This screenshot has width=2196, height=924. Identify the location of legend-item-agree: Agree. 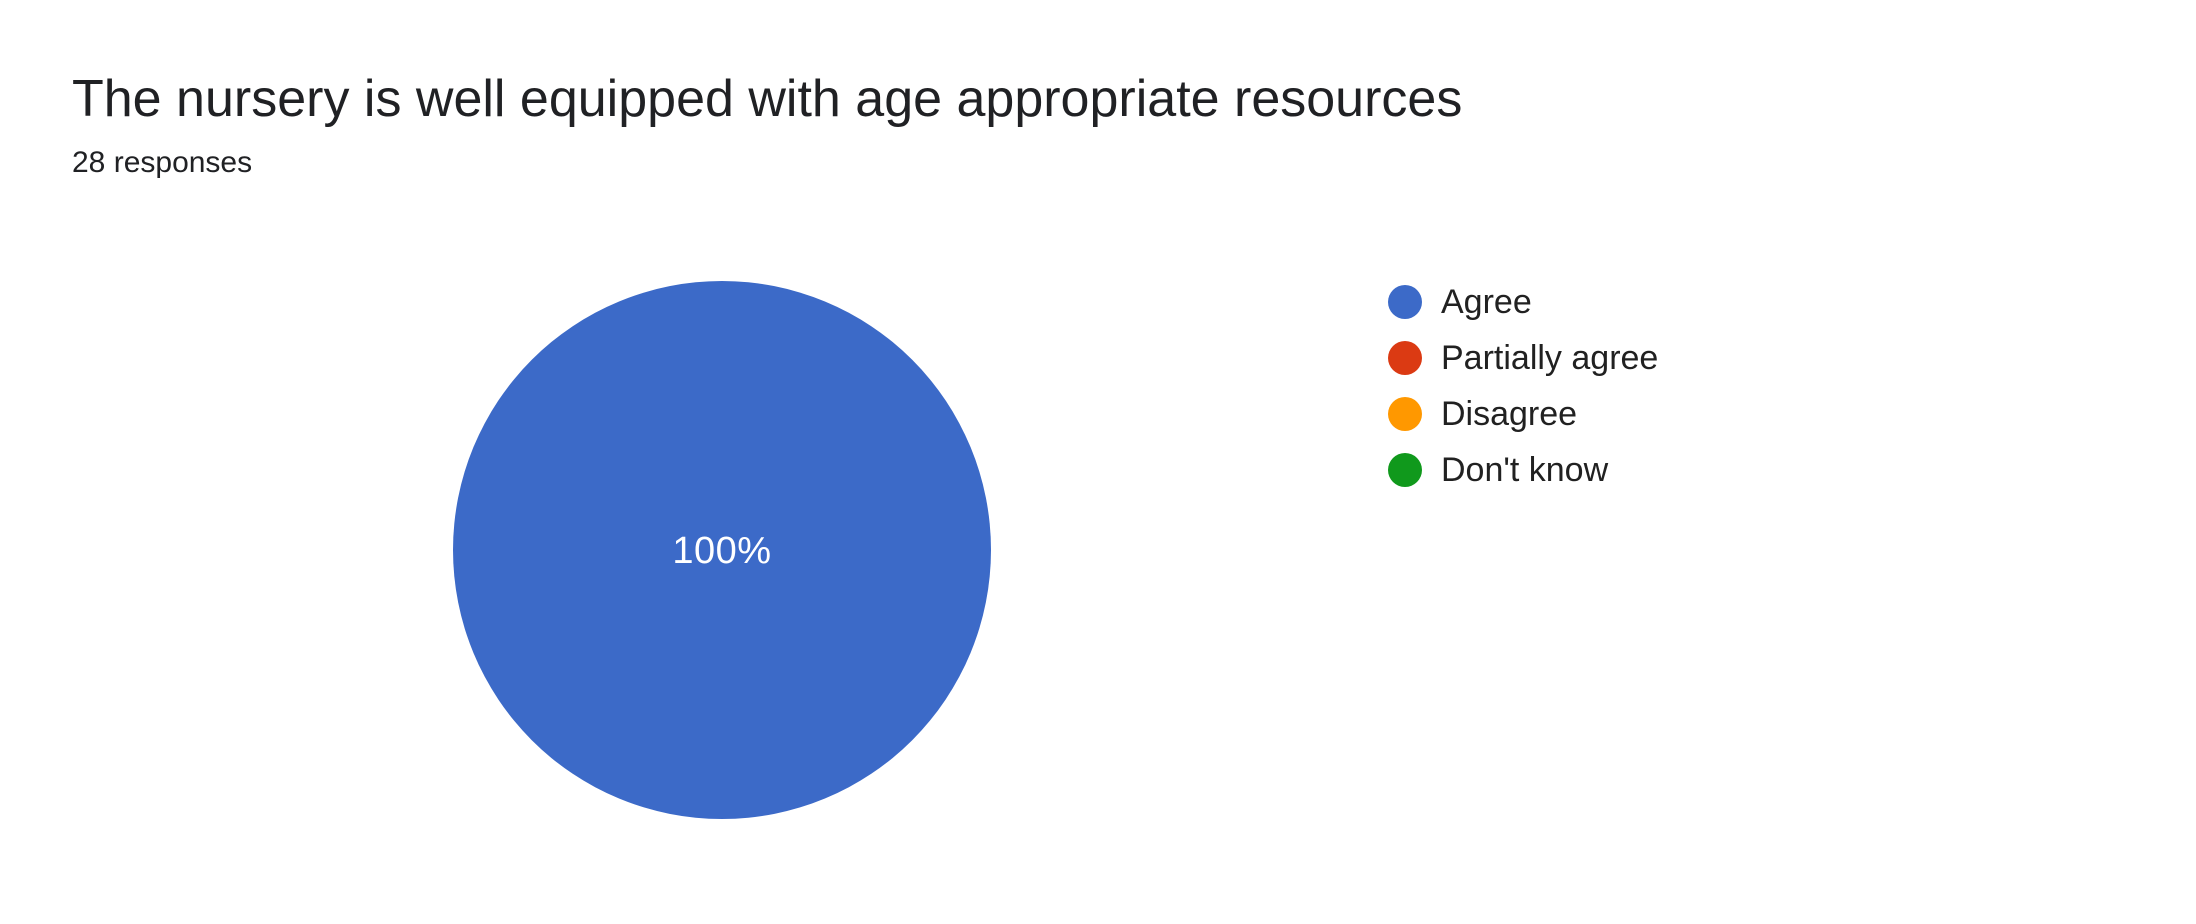
(1523, 302).